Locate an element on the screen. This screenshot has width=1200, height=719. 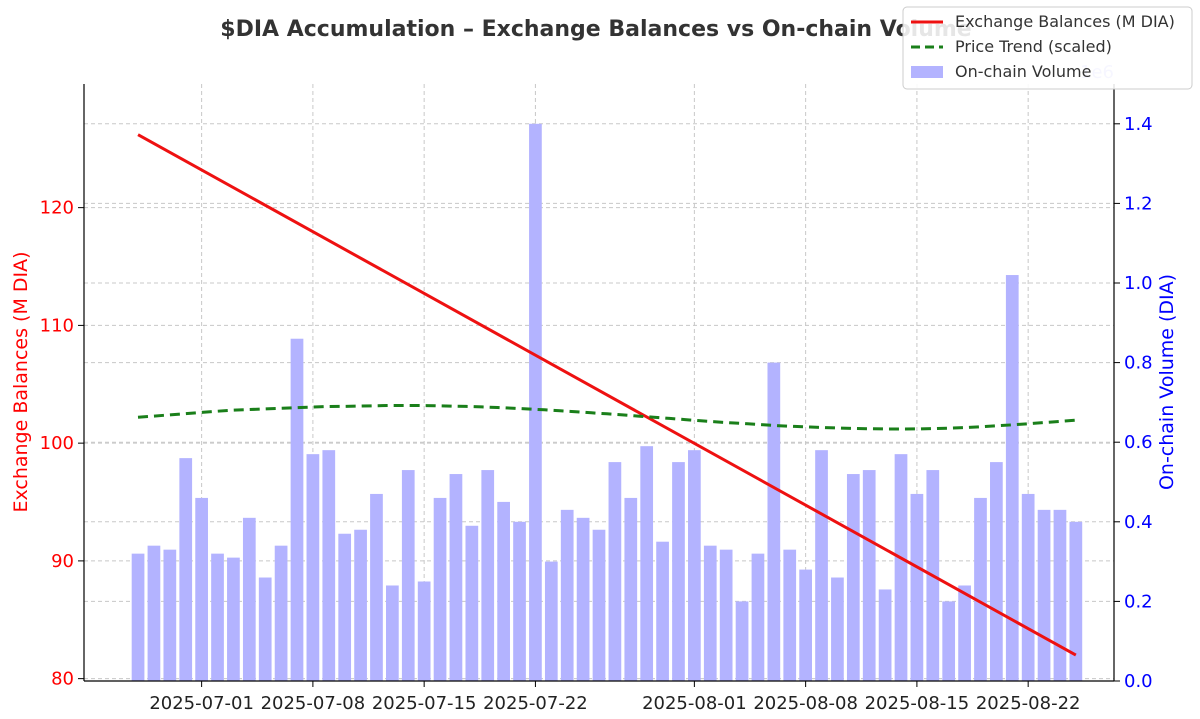
x-tick-label: 2025-08-15 is located at coordinates (917, 703).